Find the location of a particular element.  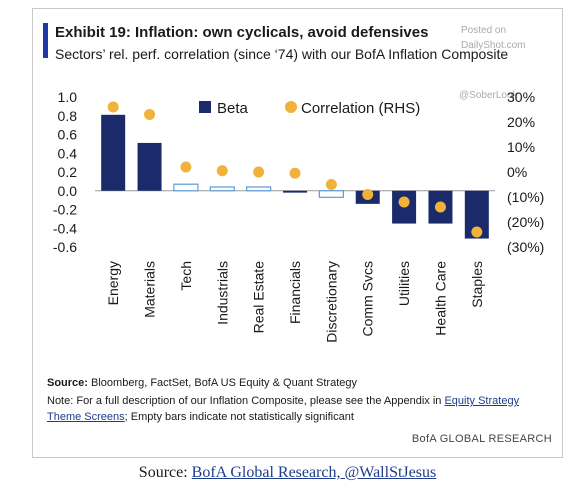

category-label: Health Care is located at coordinates (440, 298).